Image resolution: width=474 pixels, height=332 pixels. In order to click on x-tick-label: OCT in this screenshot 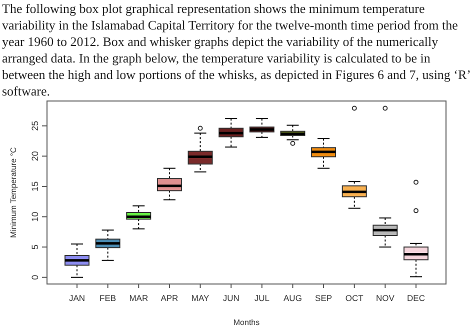, I will do `click(354, 298)`.